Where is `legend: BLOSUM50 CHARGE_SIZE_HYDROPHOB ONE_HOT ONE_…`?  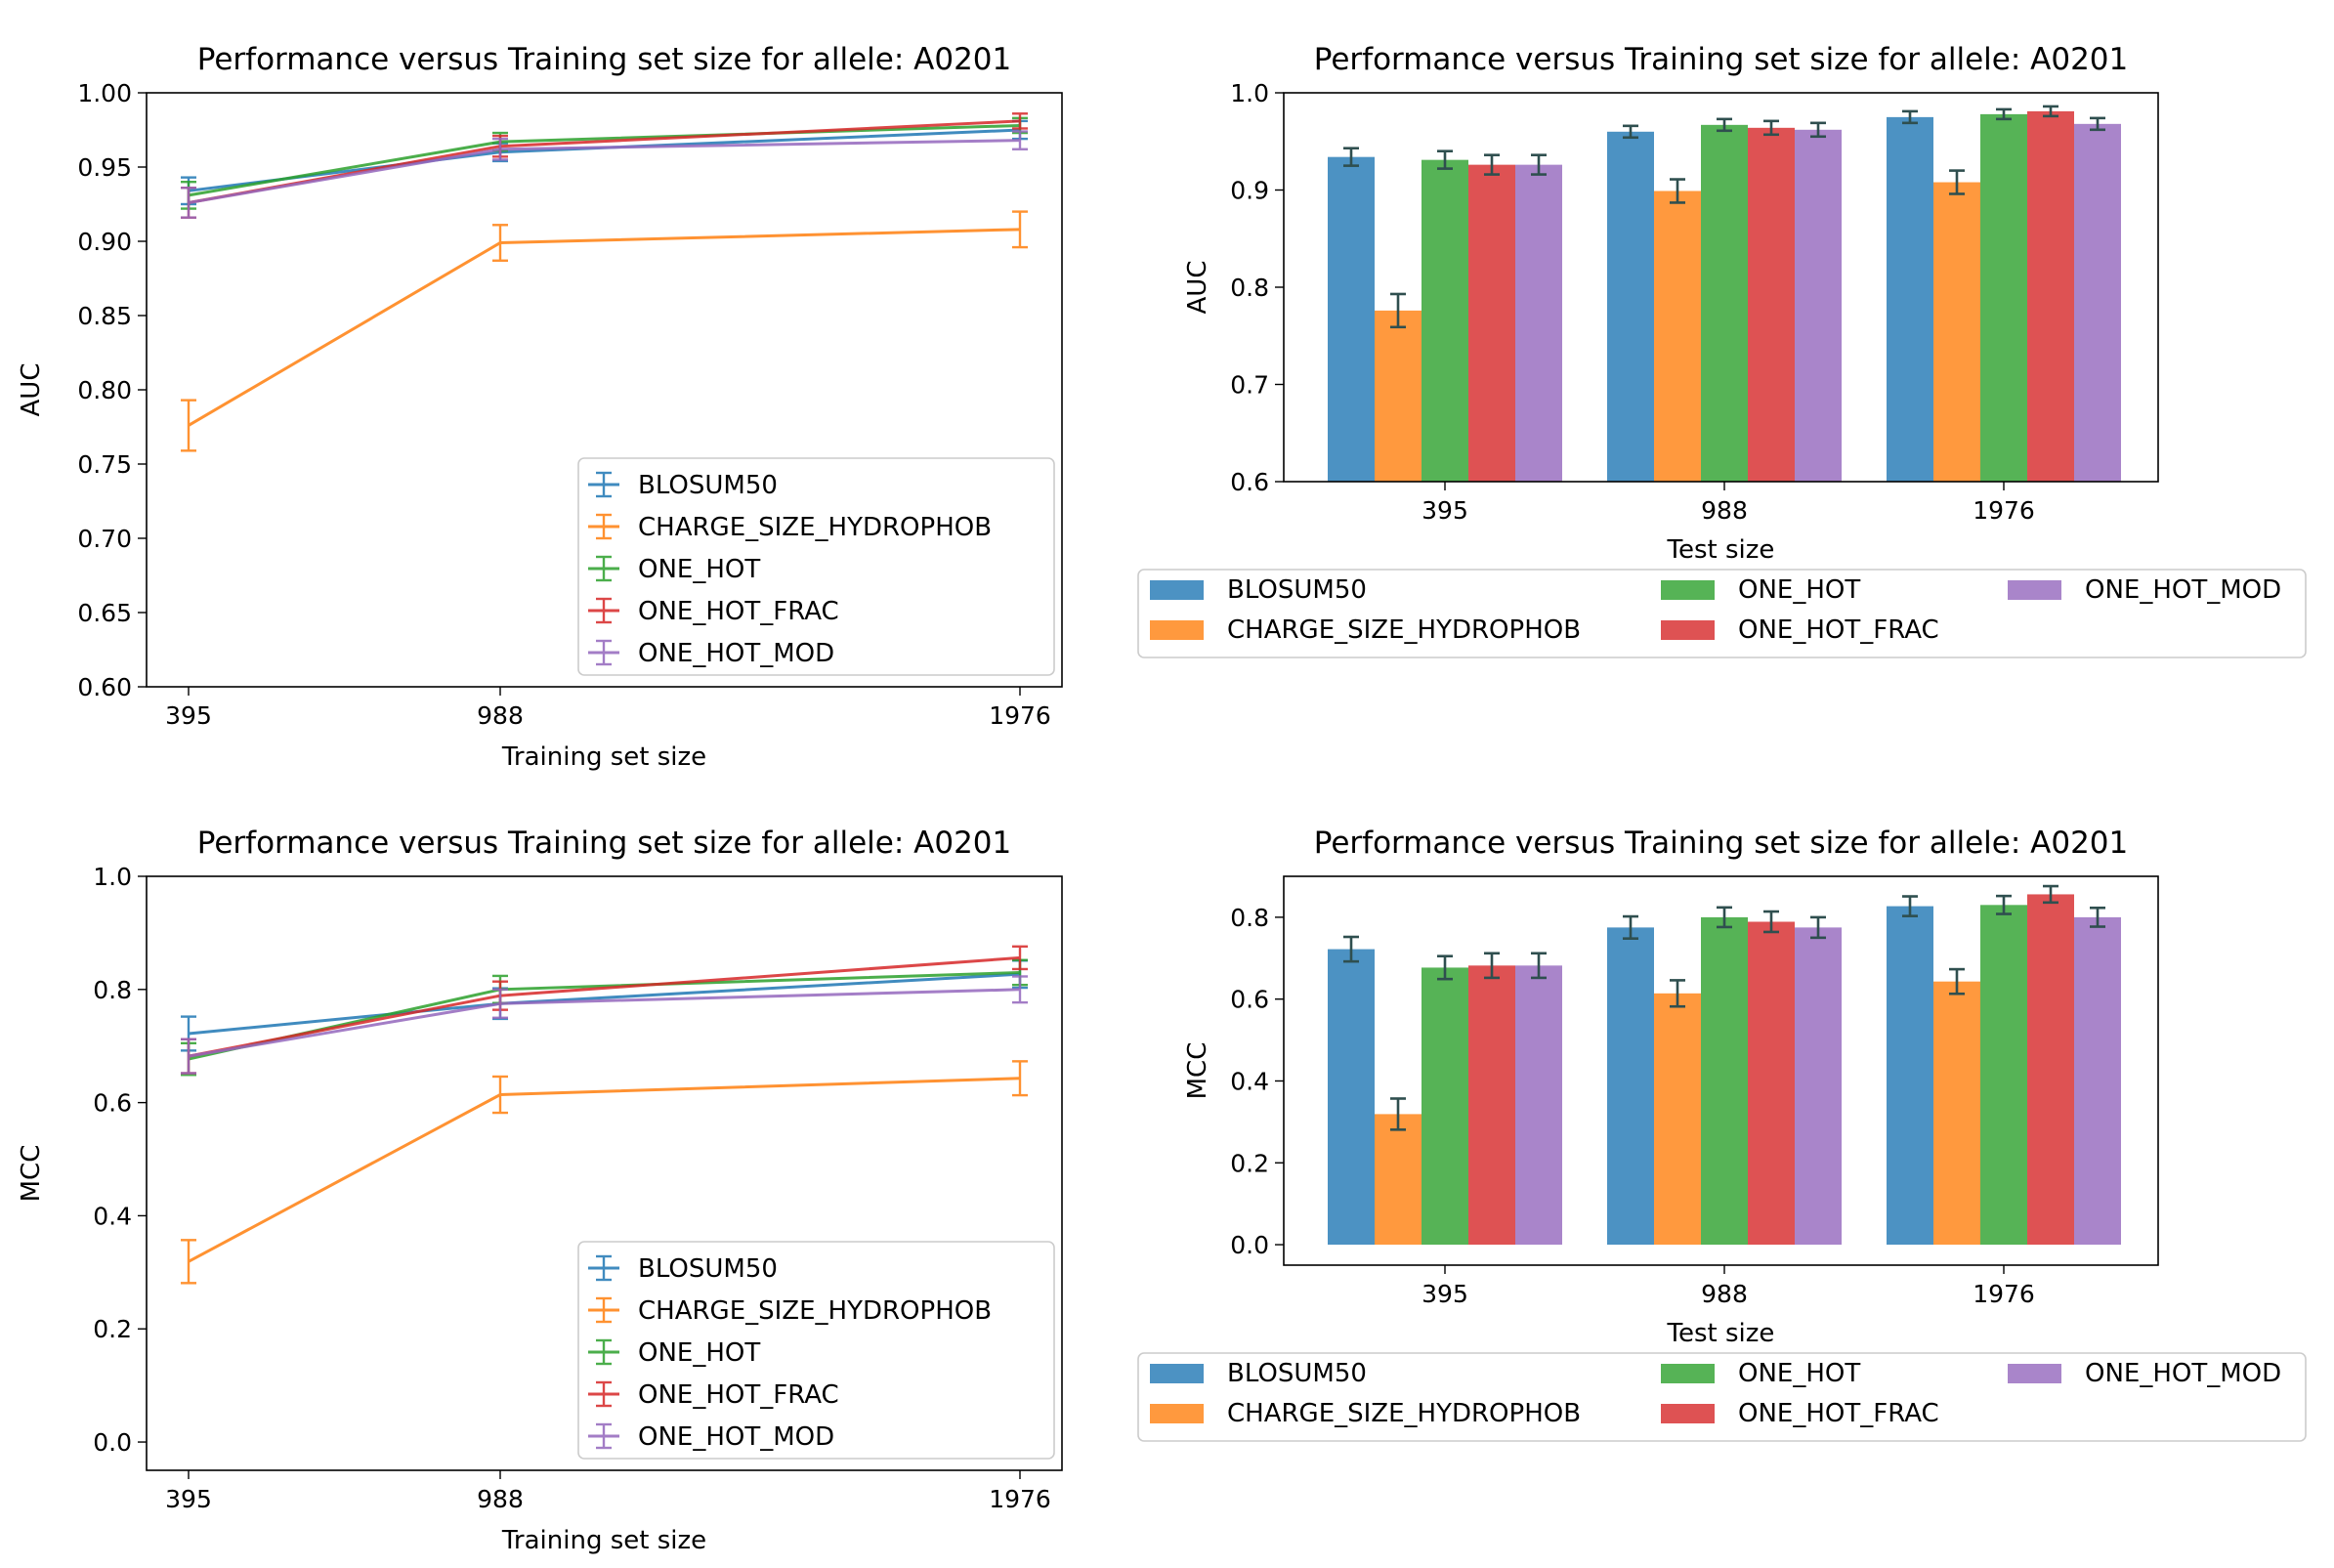 legend: BLOSUM50 CHARGE_SIZE_HYDROPHOB ONE_HOT ONE_… is located at coordinates (1722, 1397).